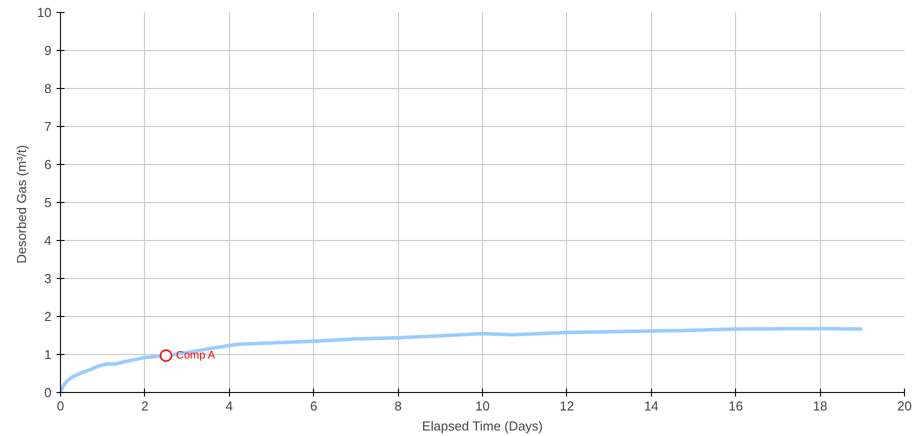 The width and height of the screenshot is (919, 436). What do you see at coordinates (482, 406) in the screenshot?
I see `x-tick-label: 10` at bounding box center [482, 406].